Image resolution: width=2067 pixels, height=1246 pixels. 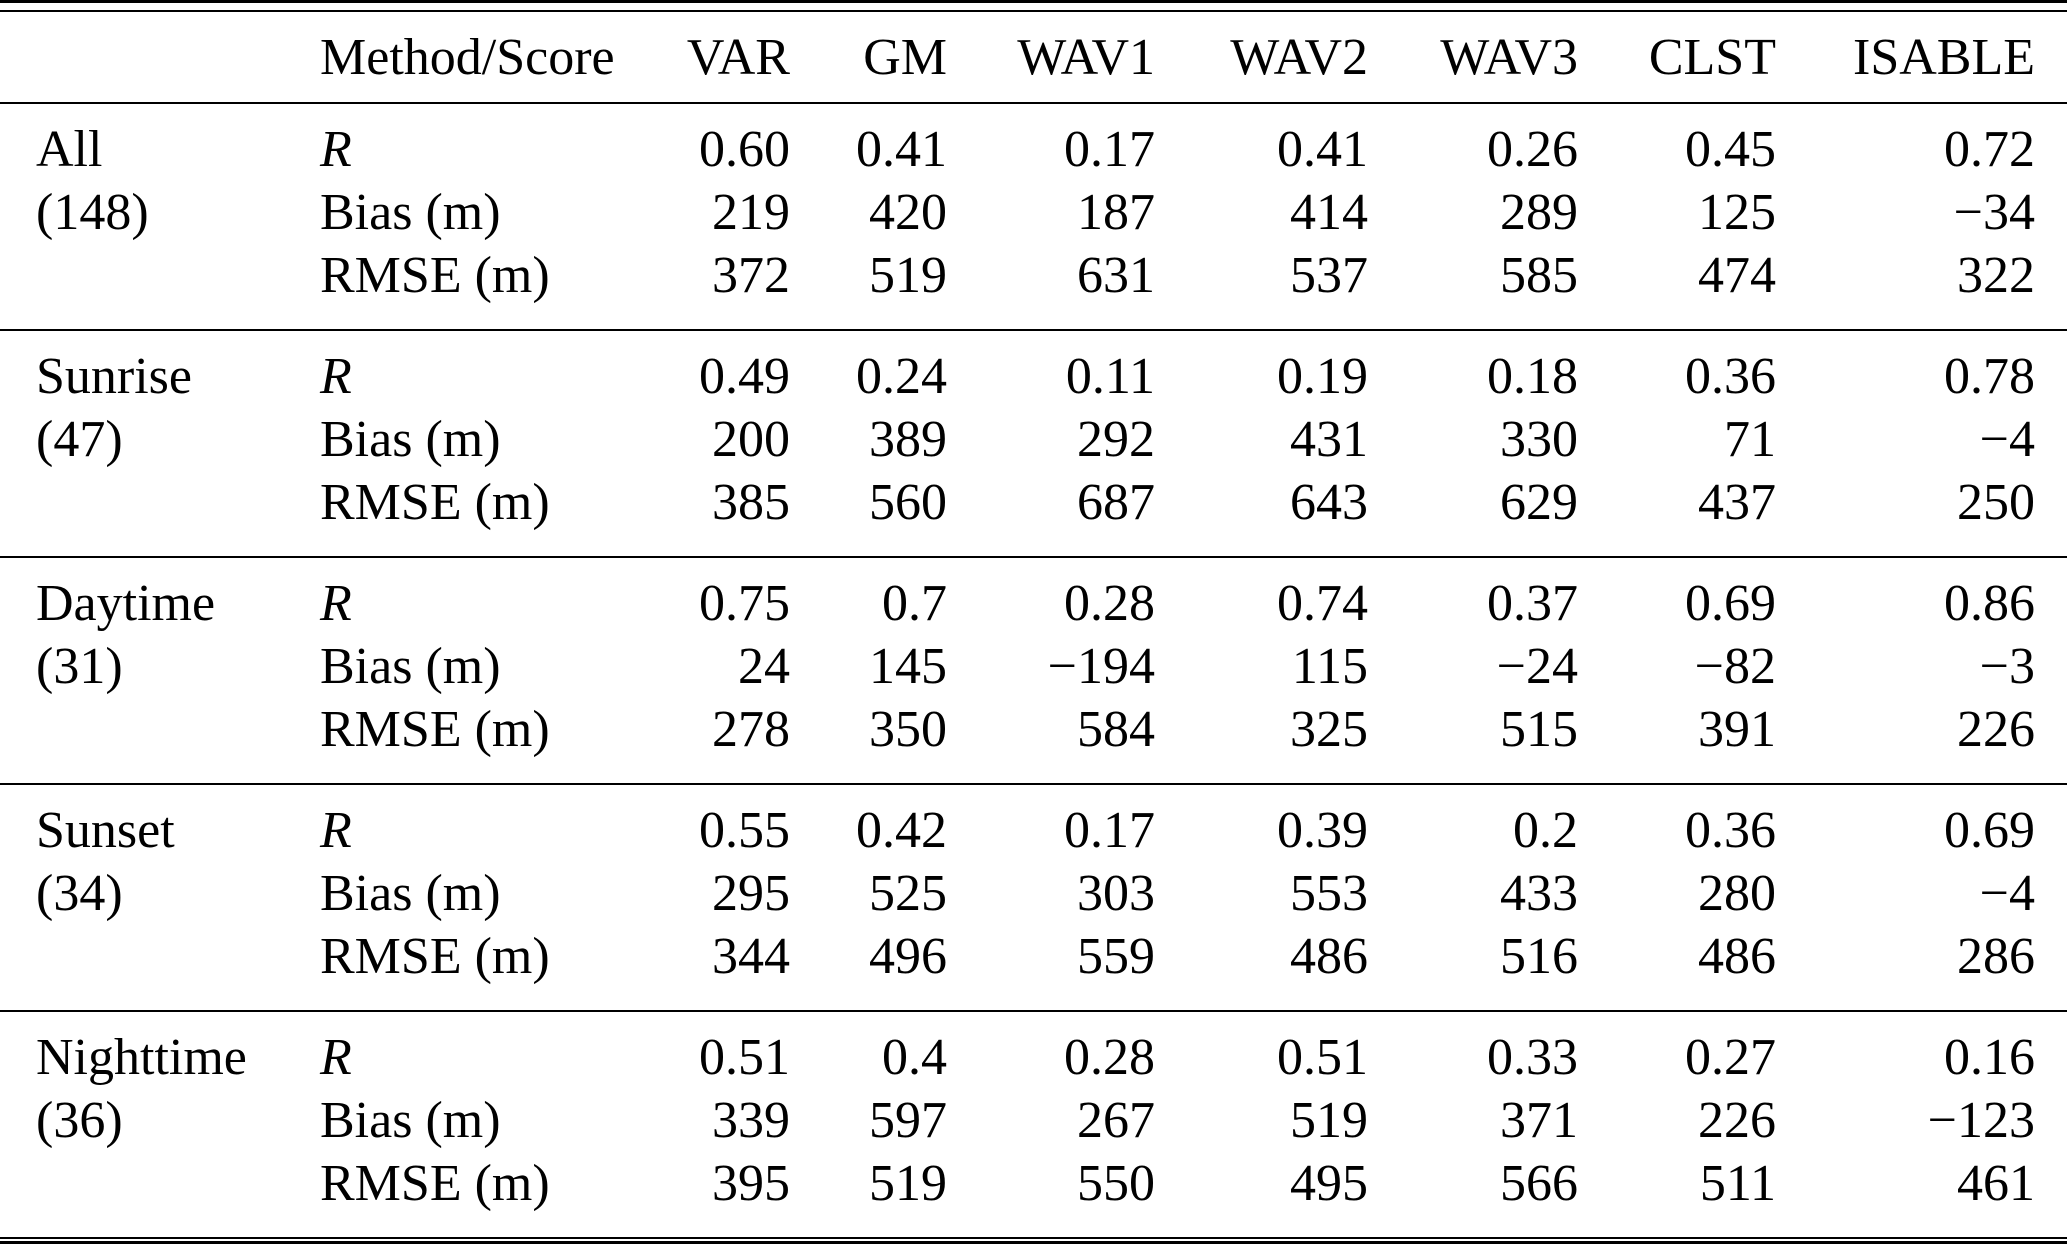 What do you see at coordinates (1996, 1183) in the screenshot?
I see `cell-value: 461` at bounding box center [1996, 1183].